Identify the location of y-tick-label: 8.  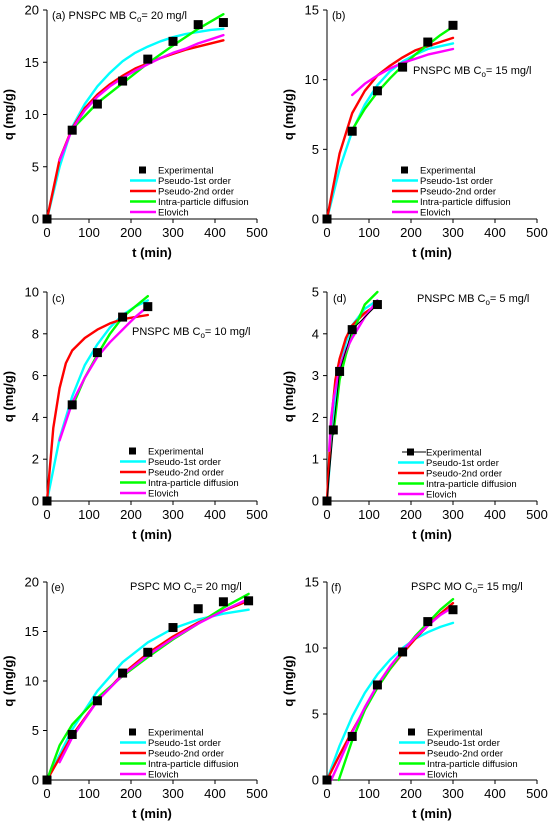
(35, 333).